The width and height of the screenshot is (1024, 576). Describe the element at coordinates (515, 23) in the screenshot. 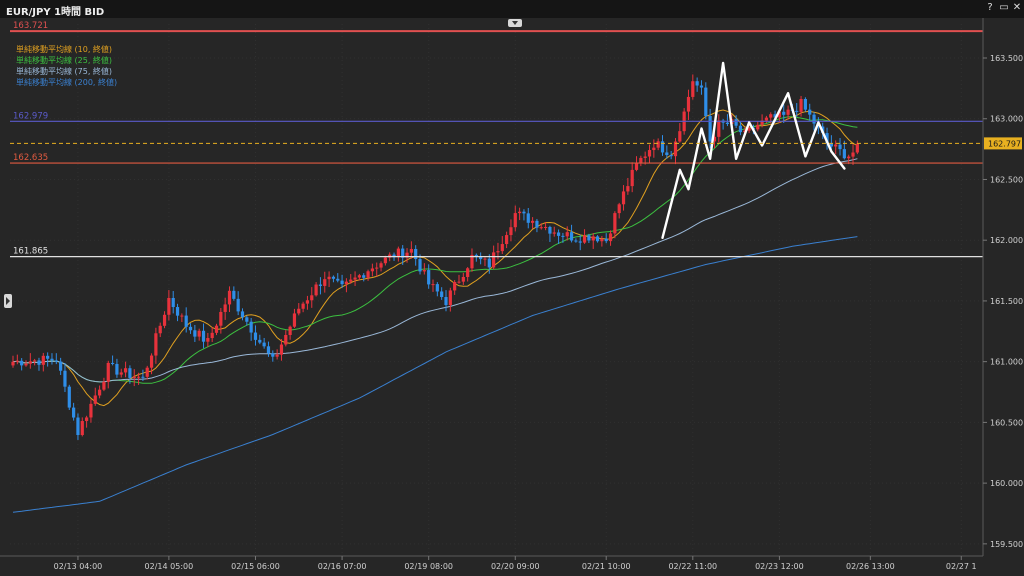

I see `collapse-panel-toggle-top` at that location.